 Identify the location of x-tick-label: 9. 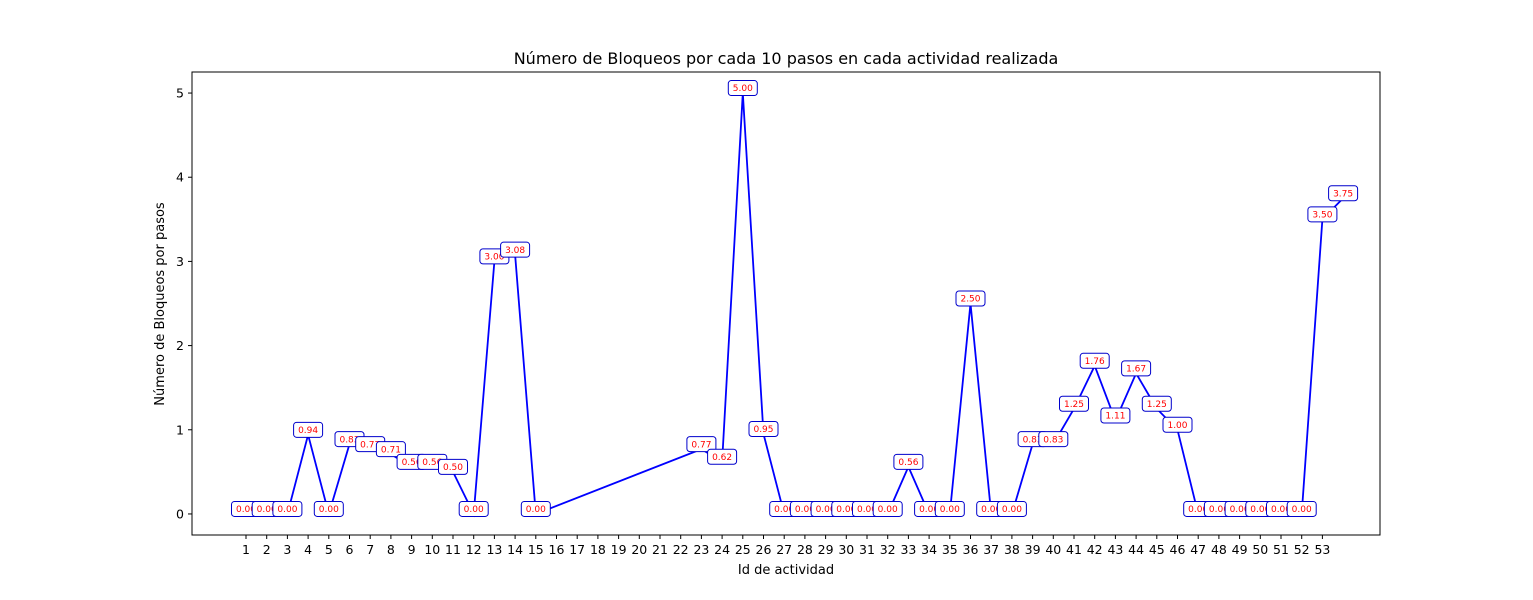
(412, 549).